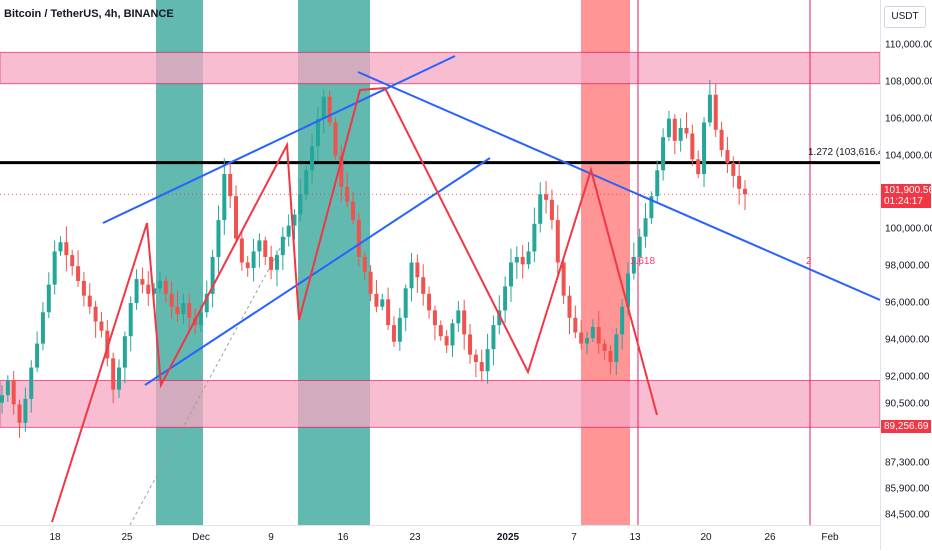 The image size is (932, 551). Describe the element at coordinates (905, 17) in the screenshot. I see `currency-button: USDT` at that location.